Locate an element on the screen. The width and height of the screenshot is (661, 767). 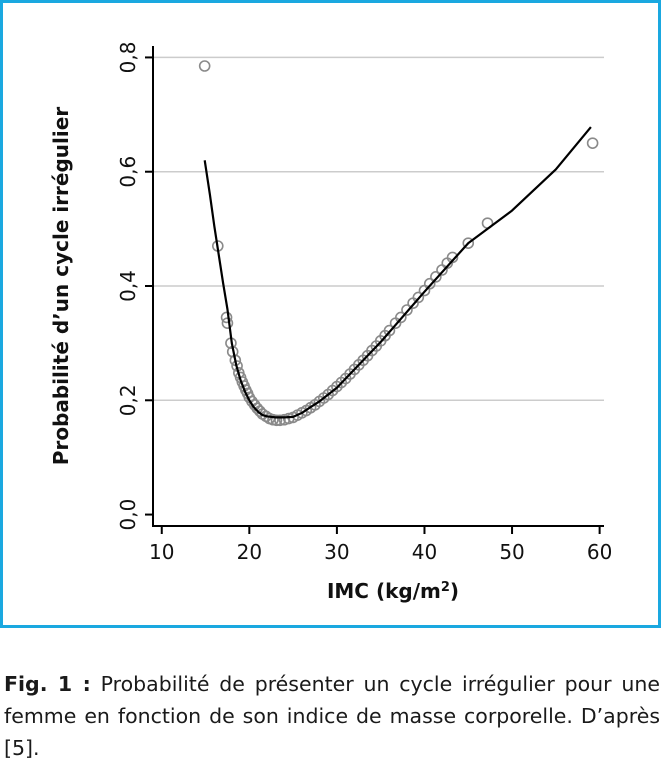
x-tick-label: 60 is located at coordinates (599, 552).